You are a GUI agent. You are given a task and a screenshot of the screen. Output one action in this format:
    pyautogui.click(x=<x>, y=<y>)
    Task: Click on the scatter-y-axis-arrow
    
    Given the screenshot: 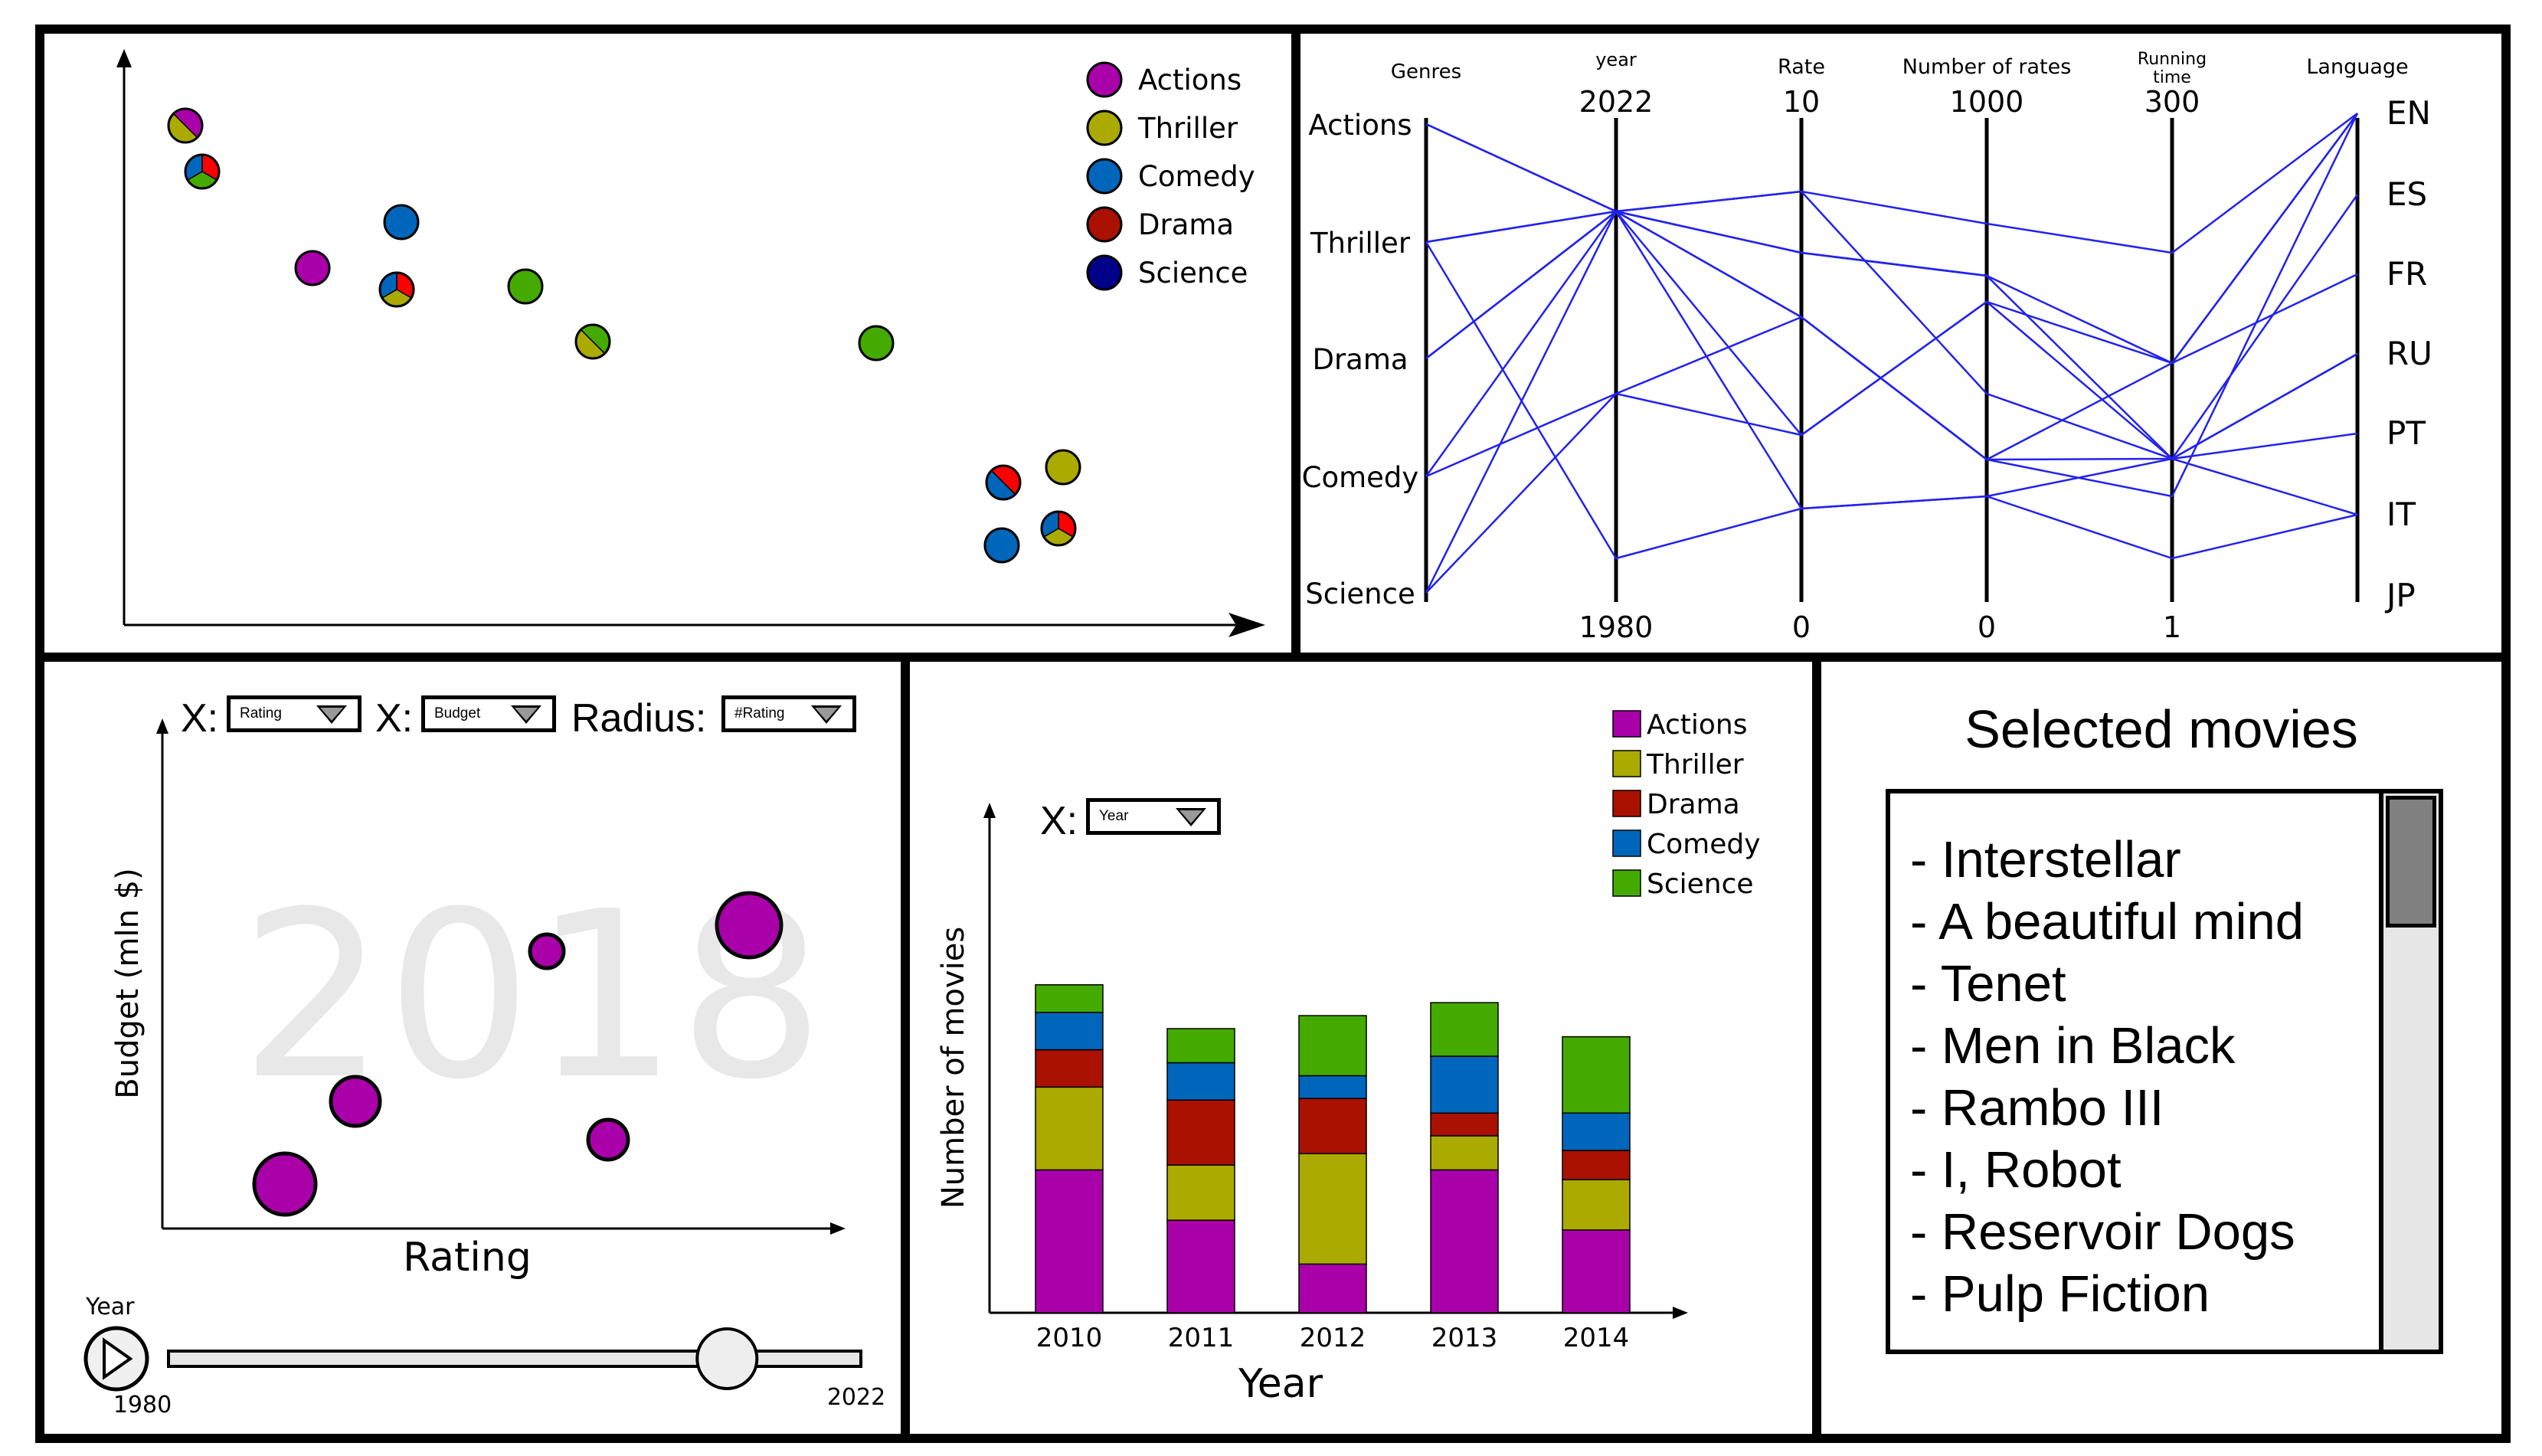 What is the action you would take?
    pyautogui.click(x=124, y=58)
    